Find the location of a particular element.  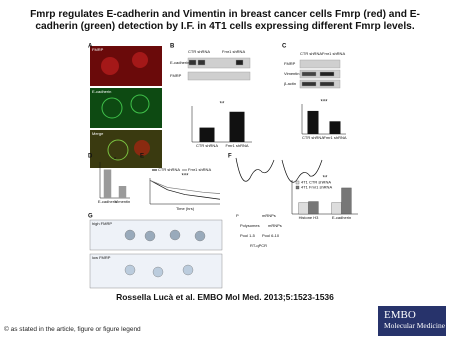

x-tick-label: Histone H3 is located at coordinates (309, 217).